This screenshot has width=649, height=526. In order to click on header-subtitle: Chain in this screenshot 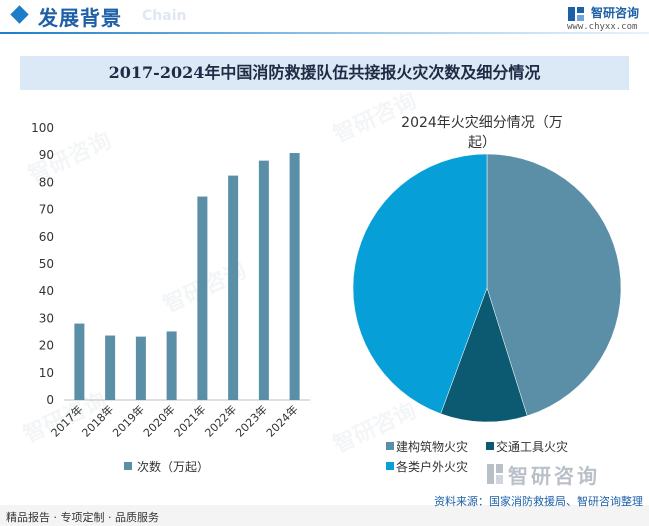, I will do `click(164, 16)`.